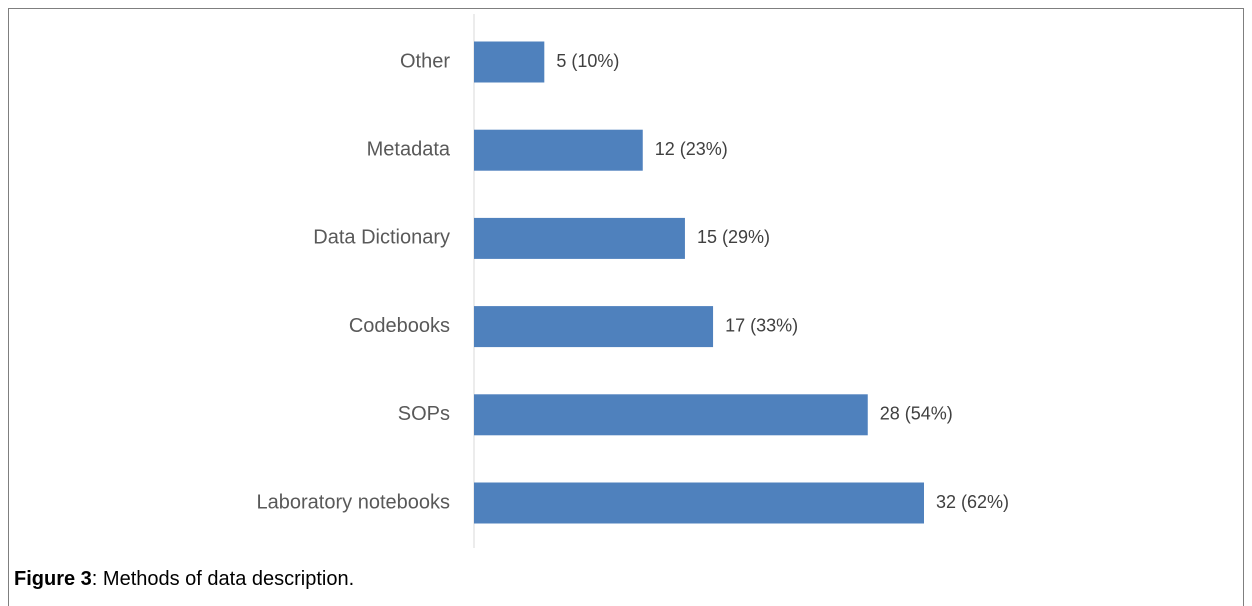 The image size is (1252, 606). What do you see at coordinates (353, 502) in the screenshot?
I see `category-label: Laboratory notebooks` at bounding box center [353, 502].